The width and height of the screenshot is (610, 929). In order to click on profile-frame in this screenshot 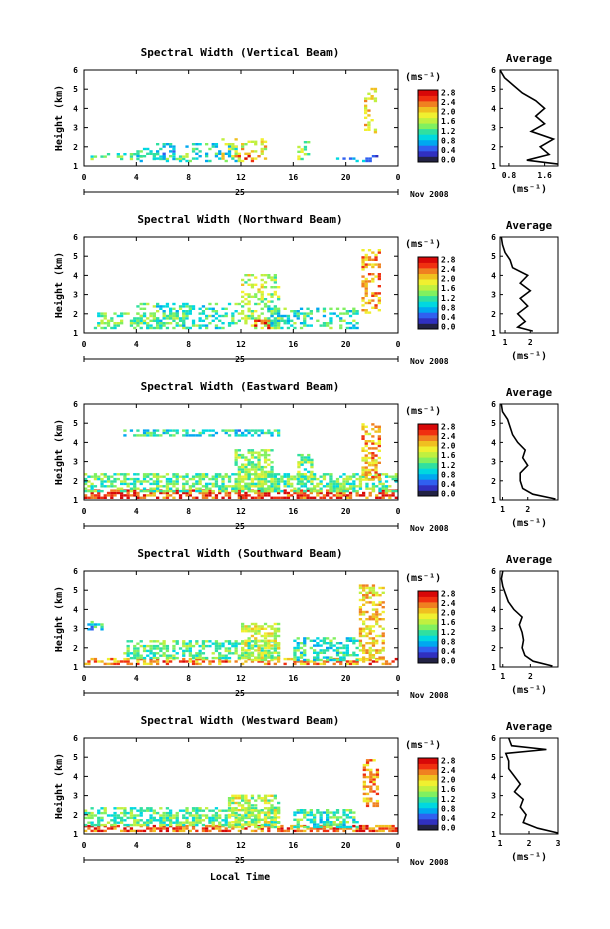, I will do `click(529, 619)`.